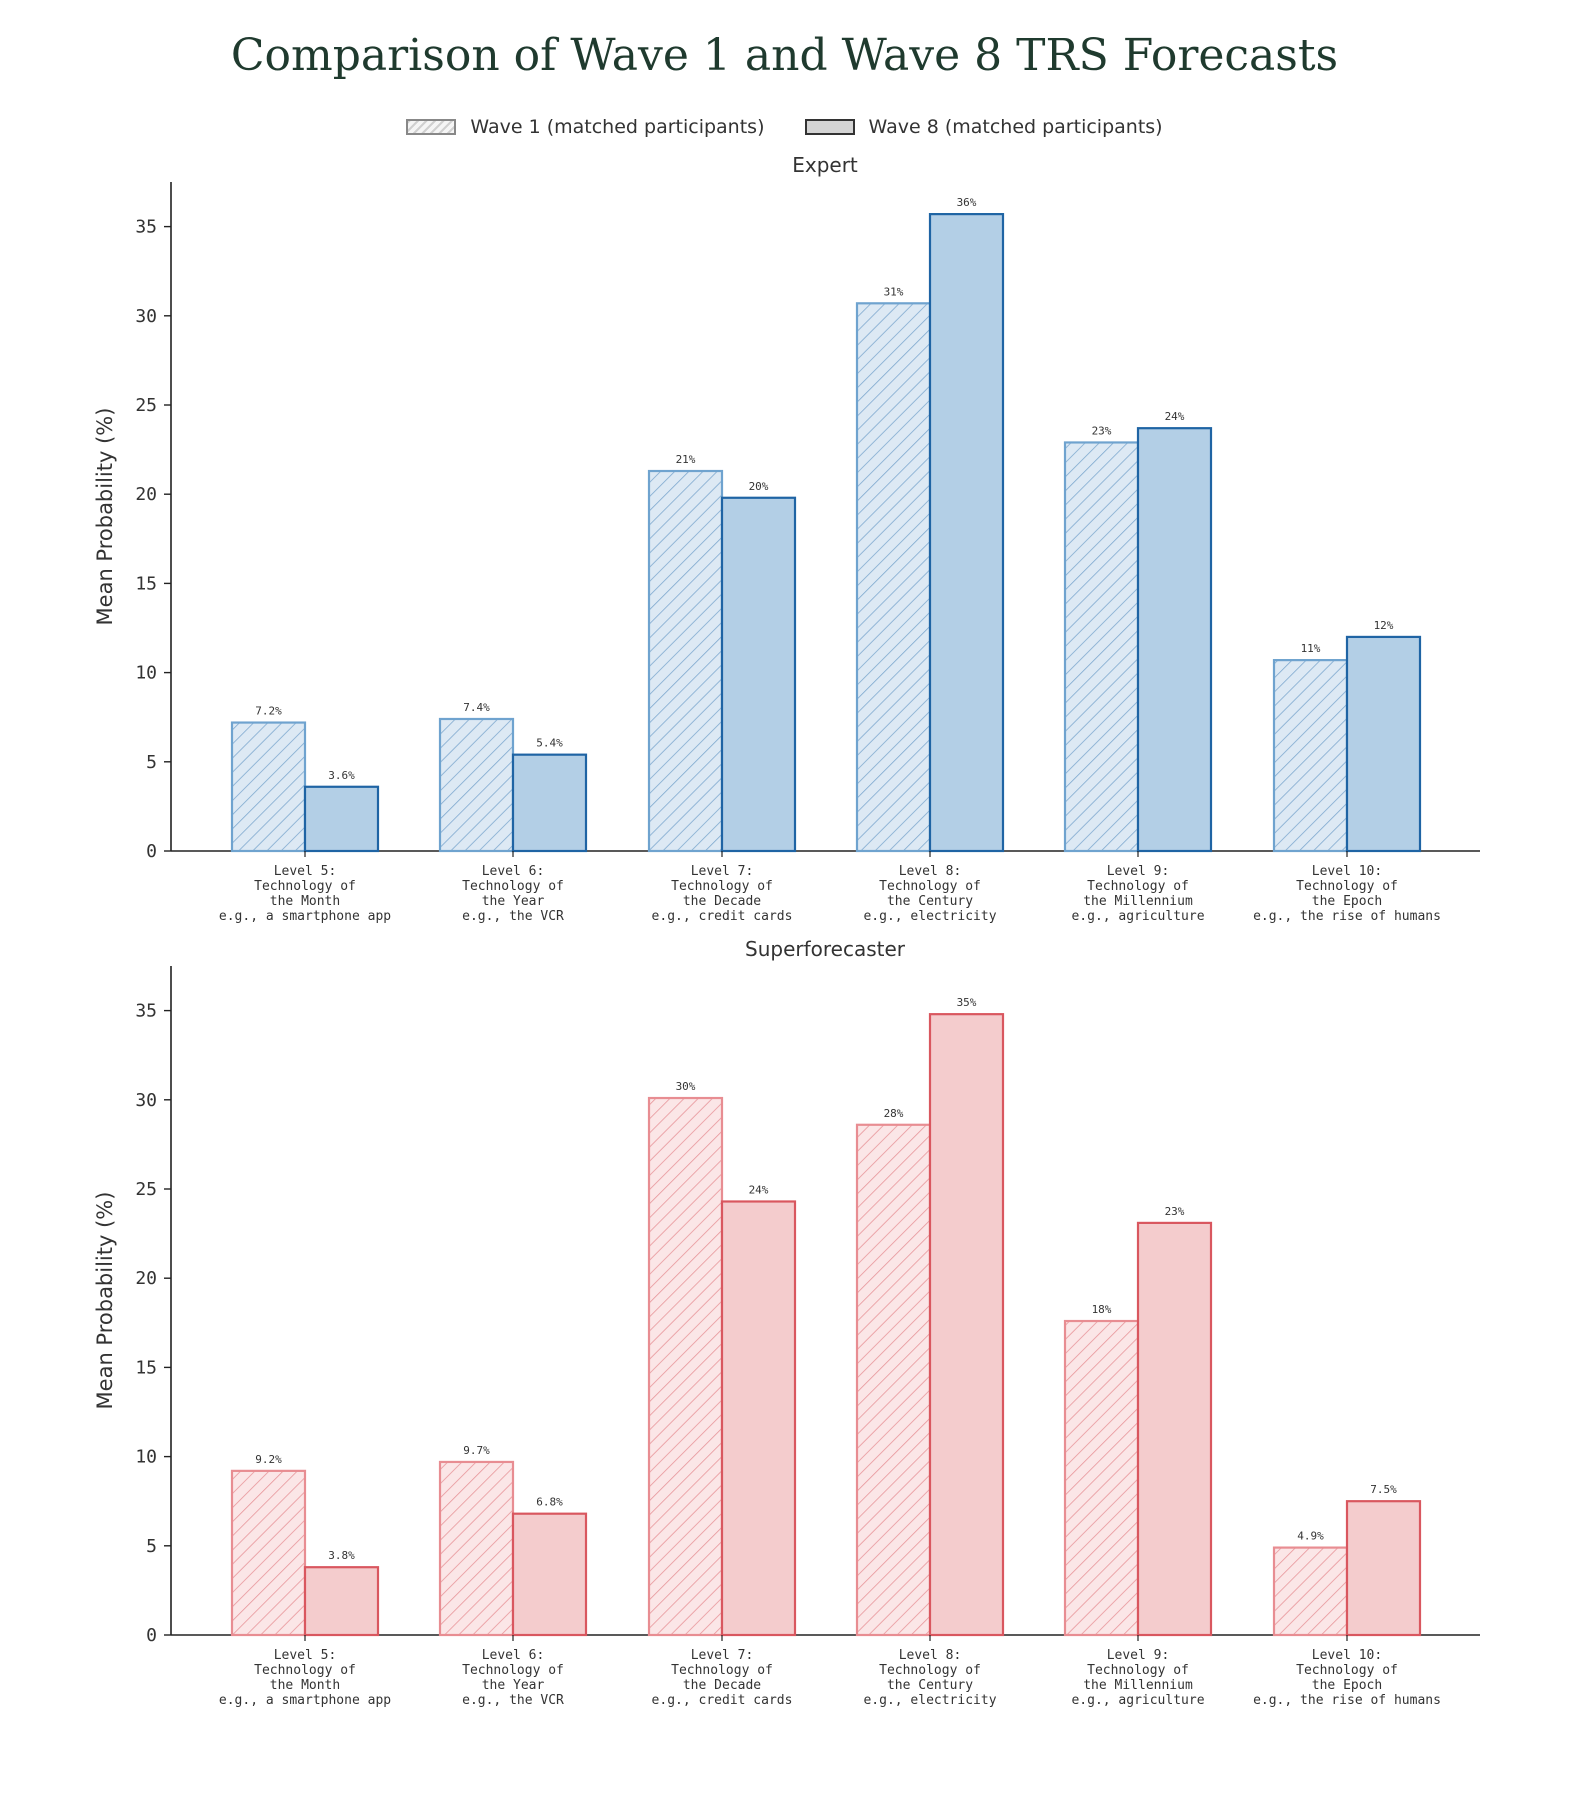 The width and height of the screenshot is (1569, 1800). Describe the element at coordinates (268, 1459) in the screenshot. I see `bar-value-label: 9.2%` at that location.